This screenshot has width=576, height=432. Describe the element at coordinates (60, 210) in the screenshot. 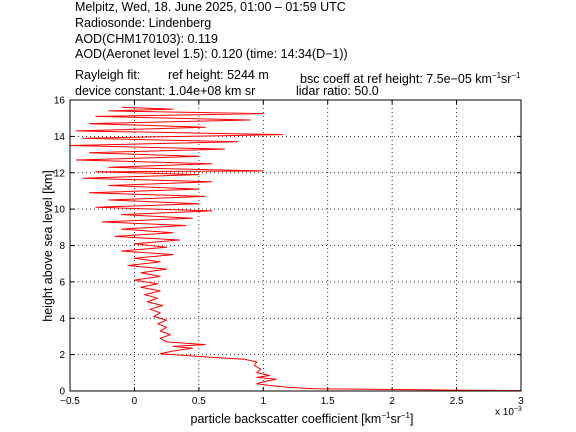

I see `y-tick-label: 10` at that location.